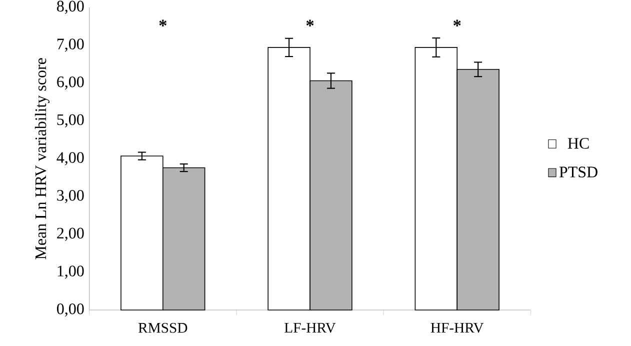  I want to click on y-tick-label: 8,00, so click(70, 7).